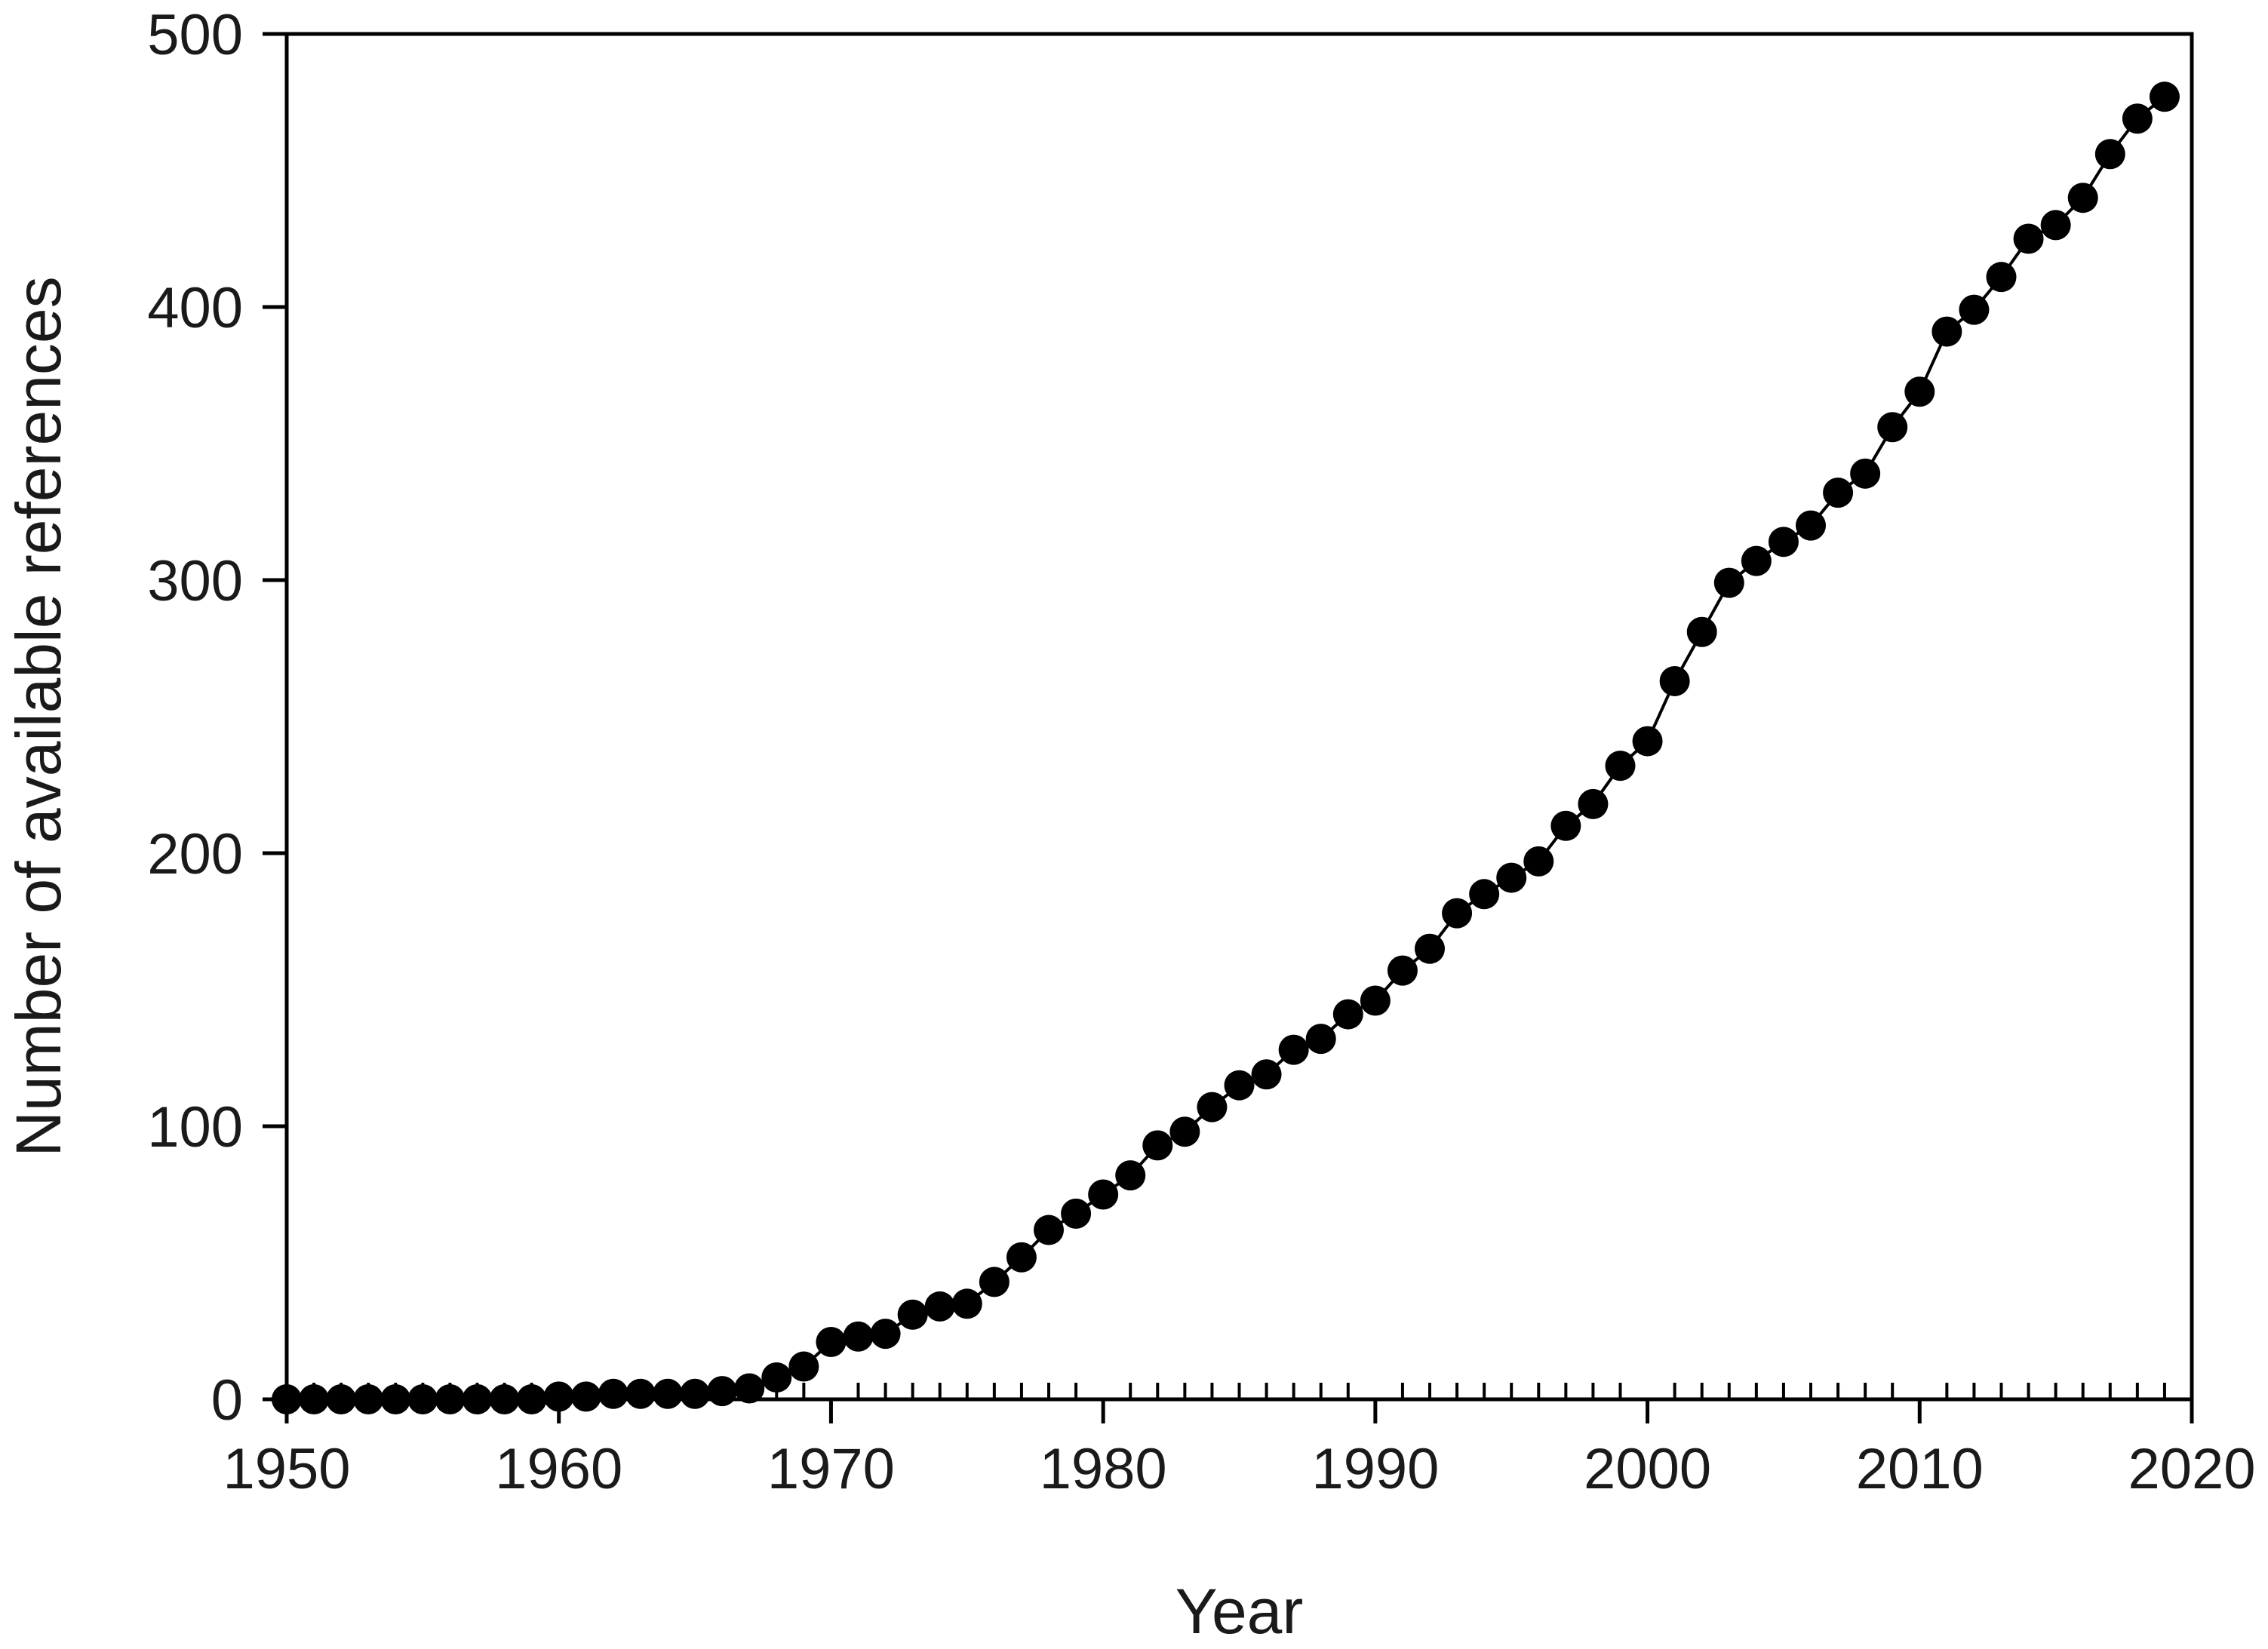  What do you see at coordinates (1920, 1469) in the screenshot?
I see `x-tick-label: 2010` at bounding box center [1920, 1469].